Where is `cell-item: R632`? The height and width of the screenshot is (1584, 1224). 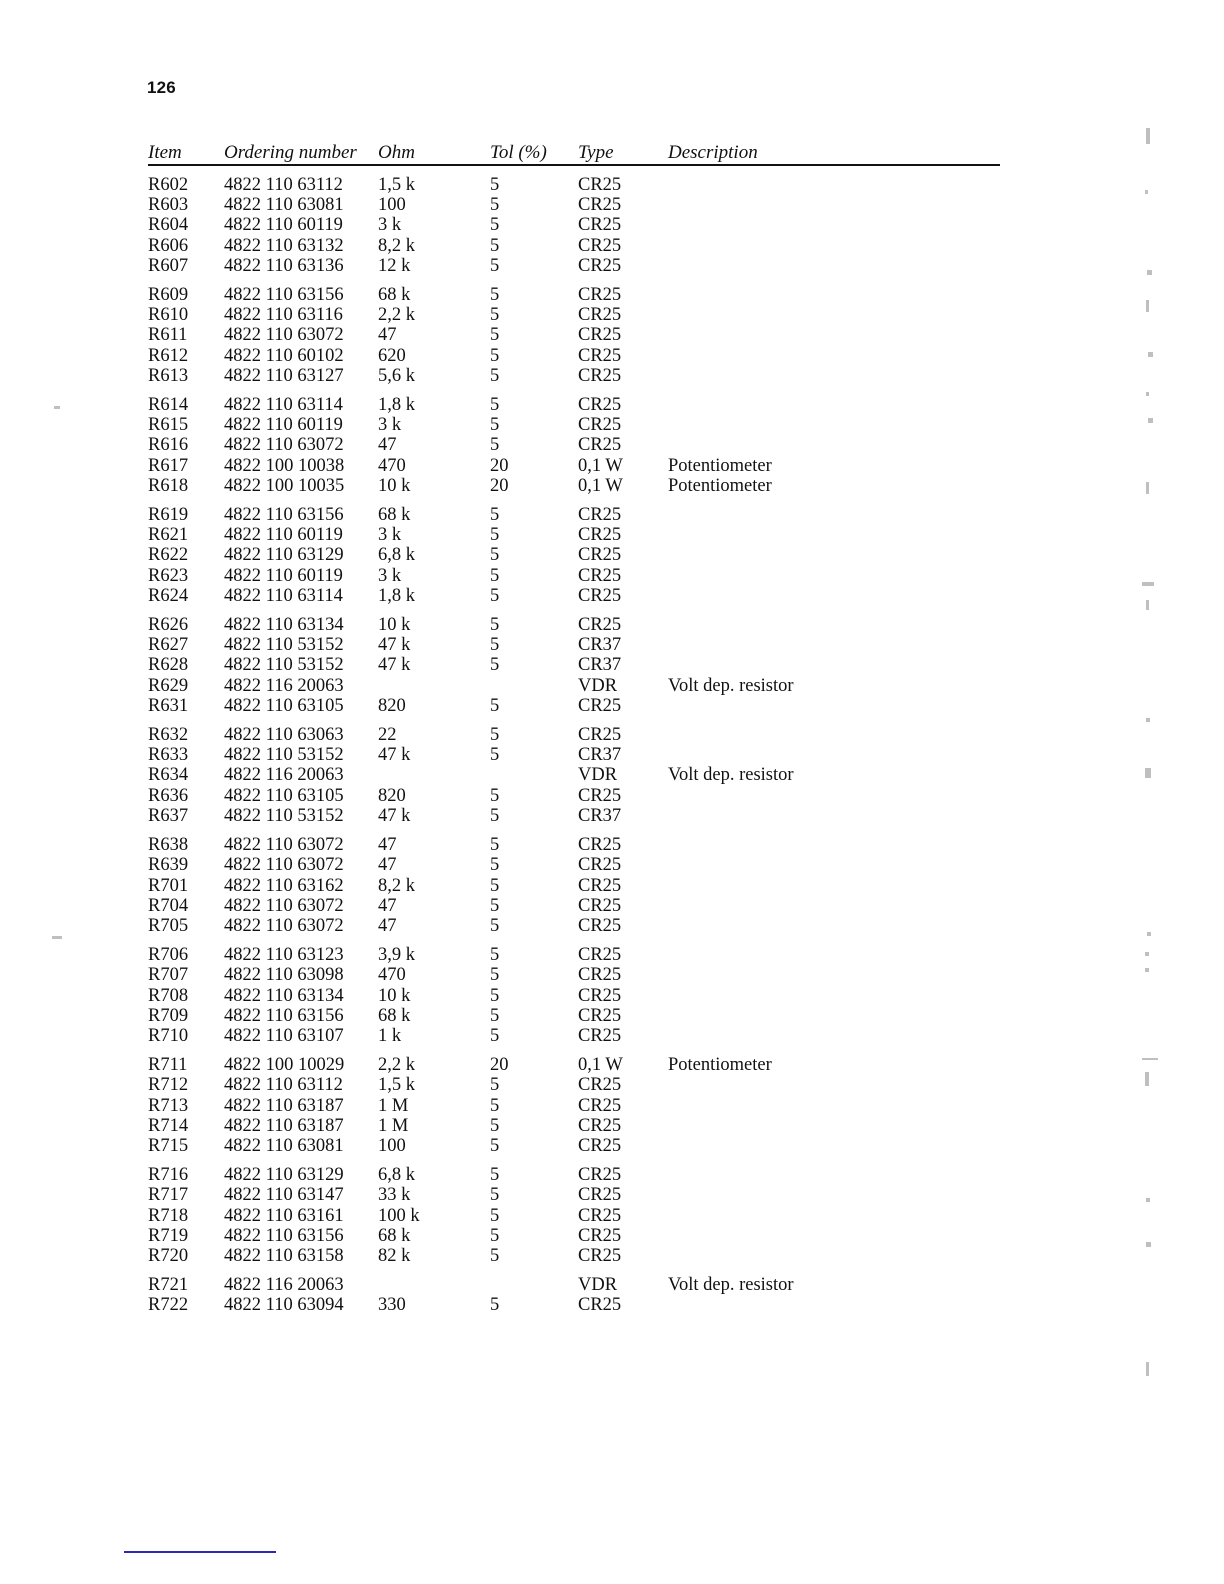
cell-item: R632 is located at coordinates (168, 735).